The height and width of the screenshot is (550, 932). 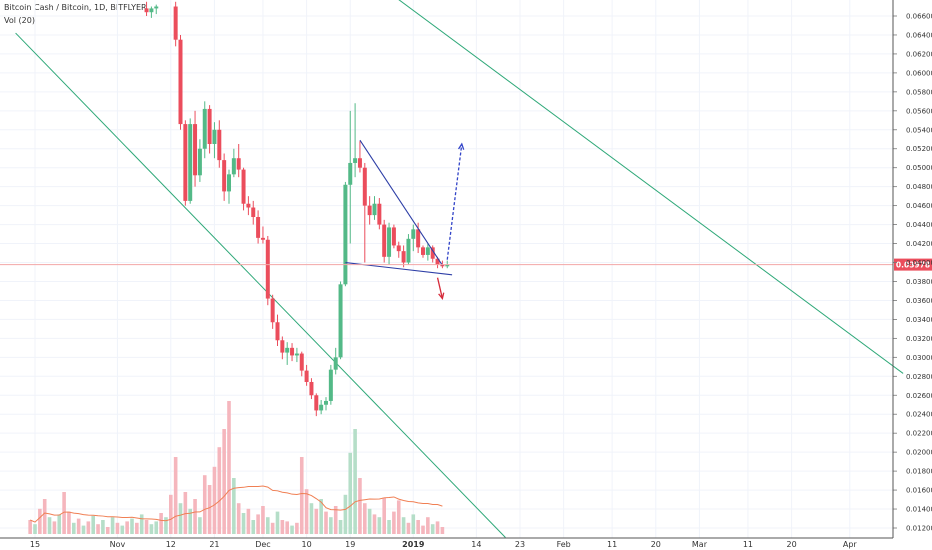 I want to click on breakdown-arrow, so click(x=440, y=288).